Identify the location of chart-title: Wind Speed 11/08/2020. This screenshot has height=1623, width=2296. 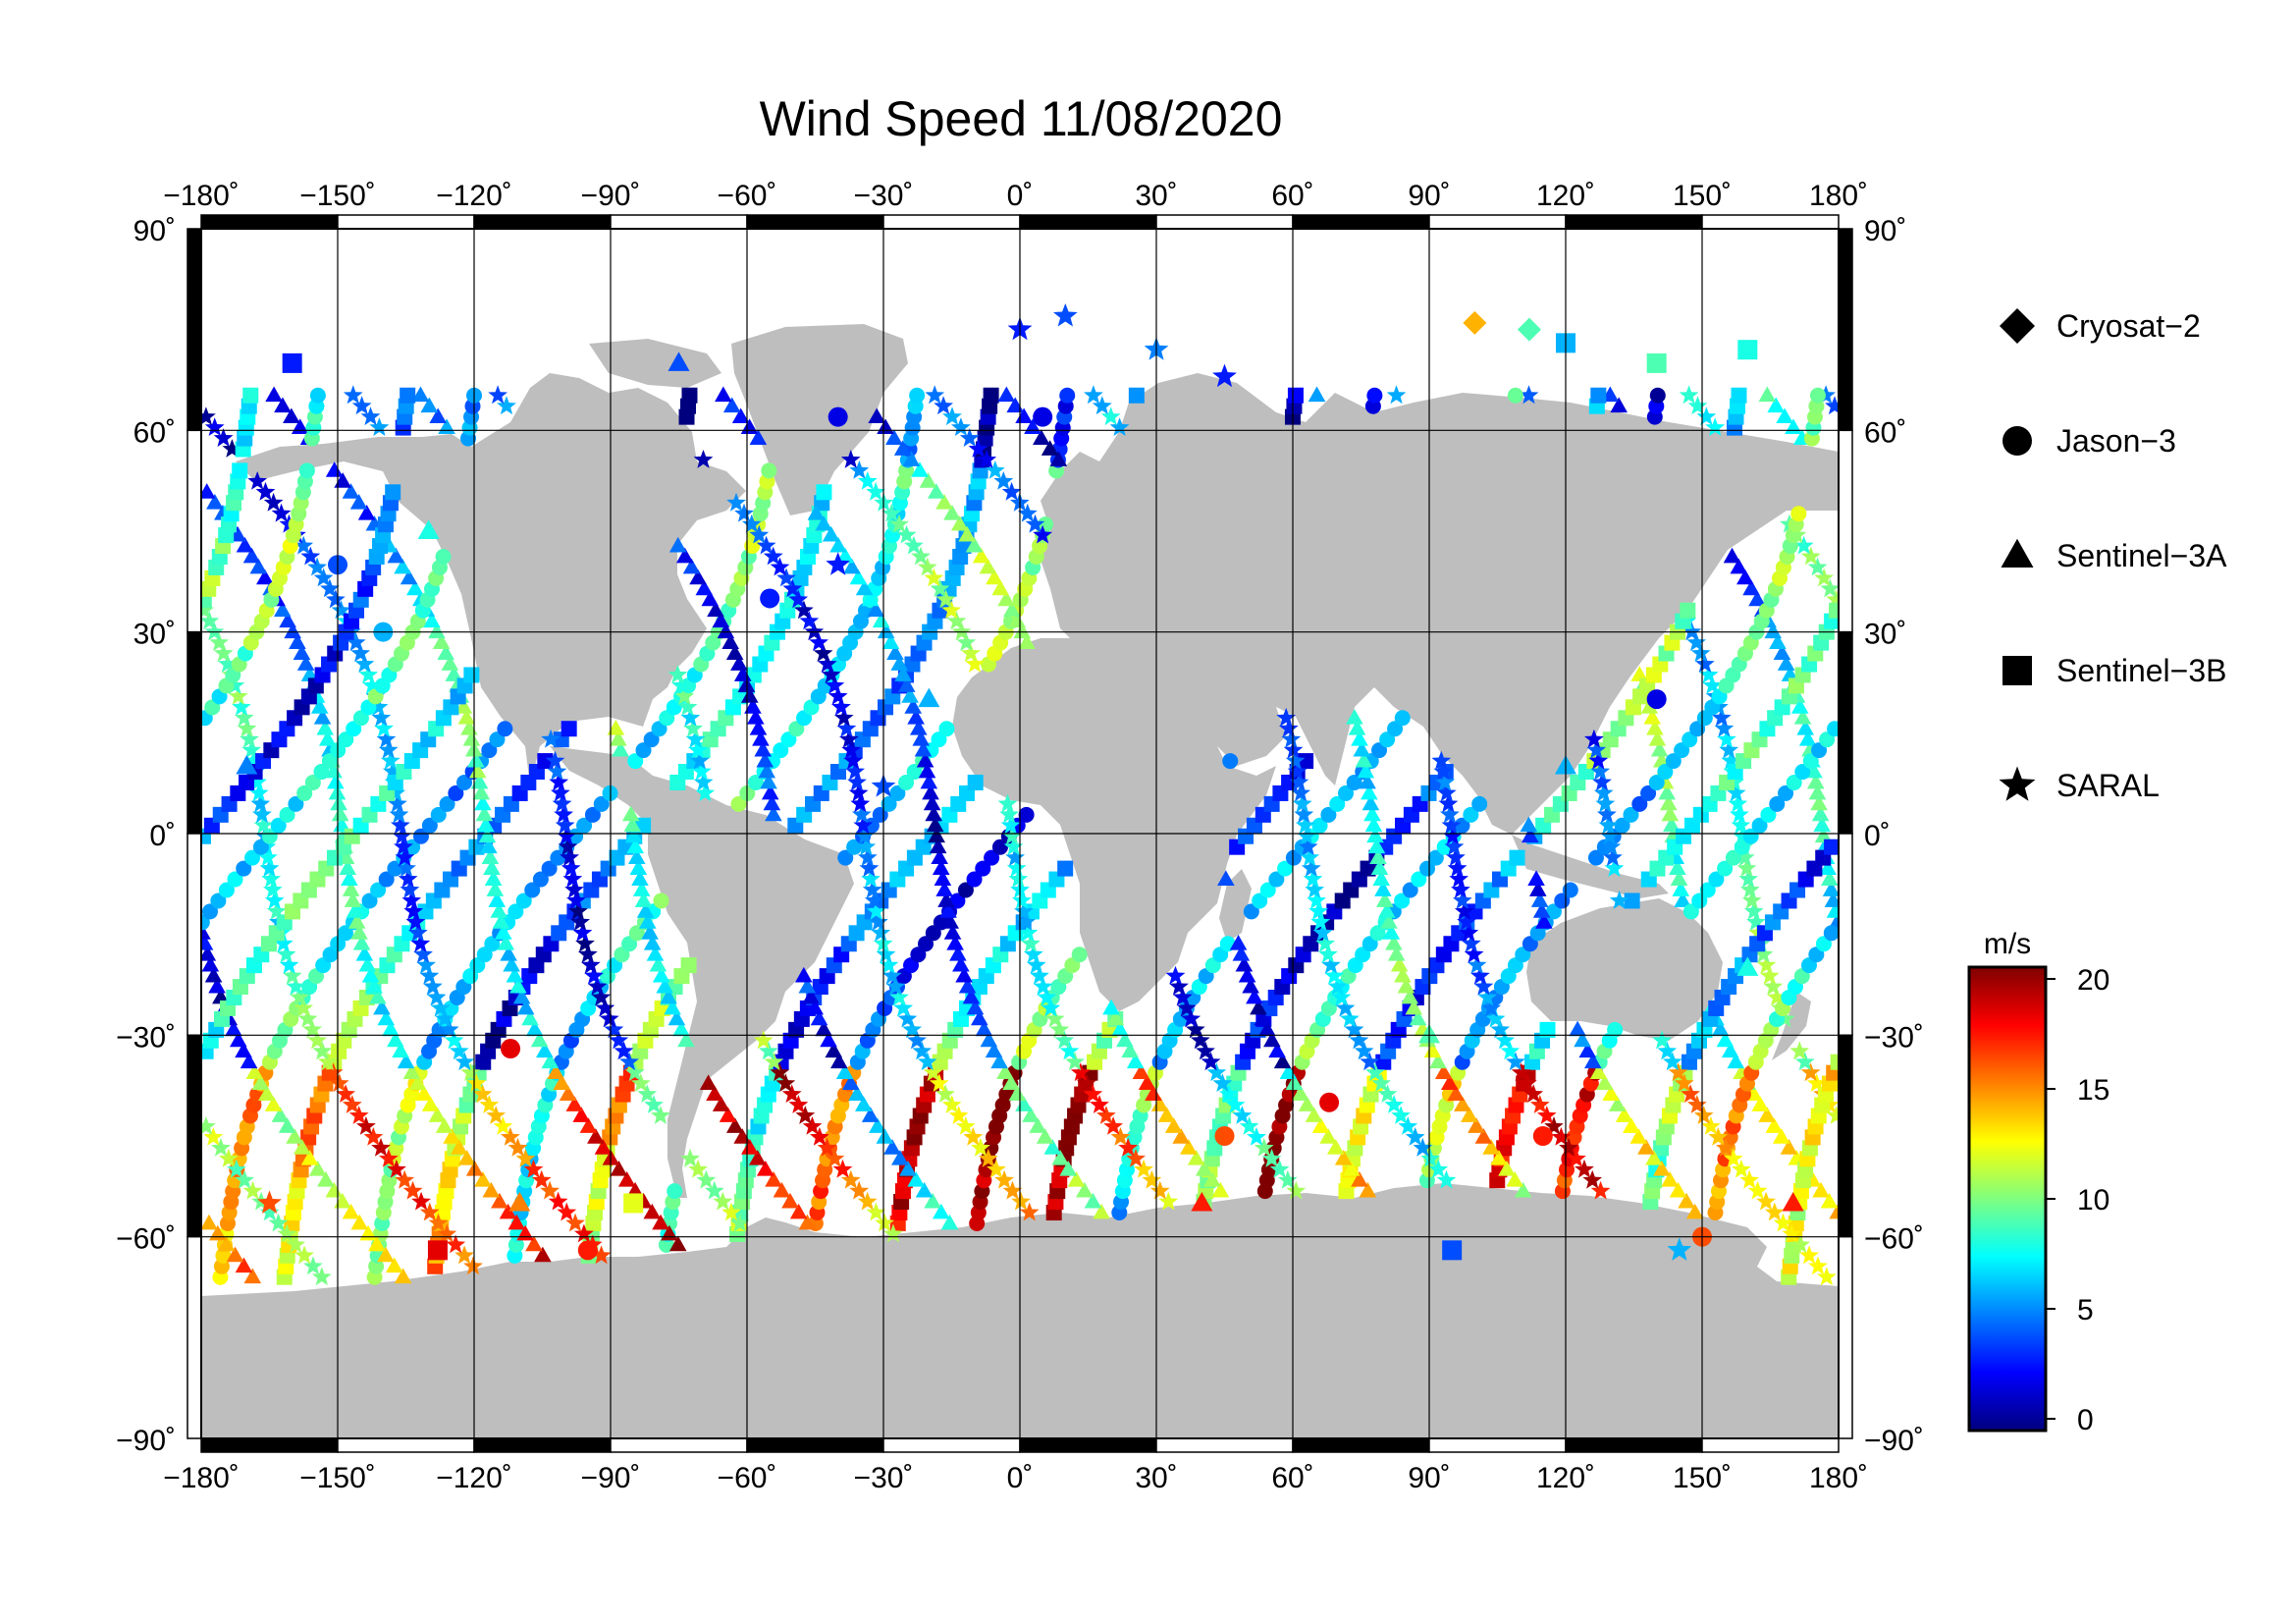
(1021, 118).